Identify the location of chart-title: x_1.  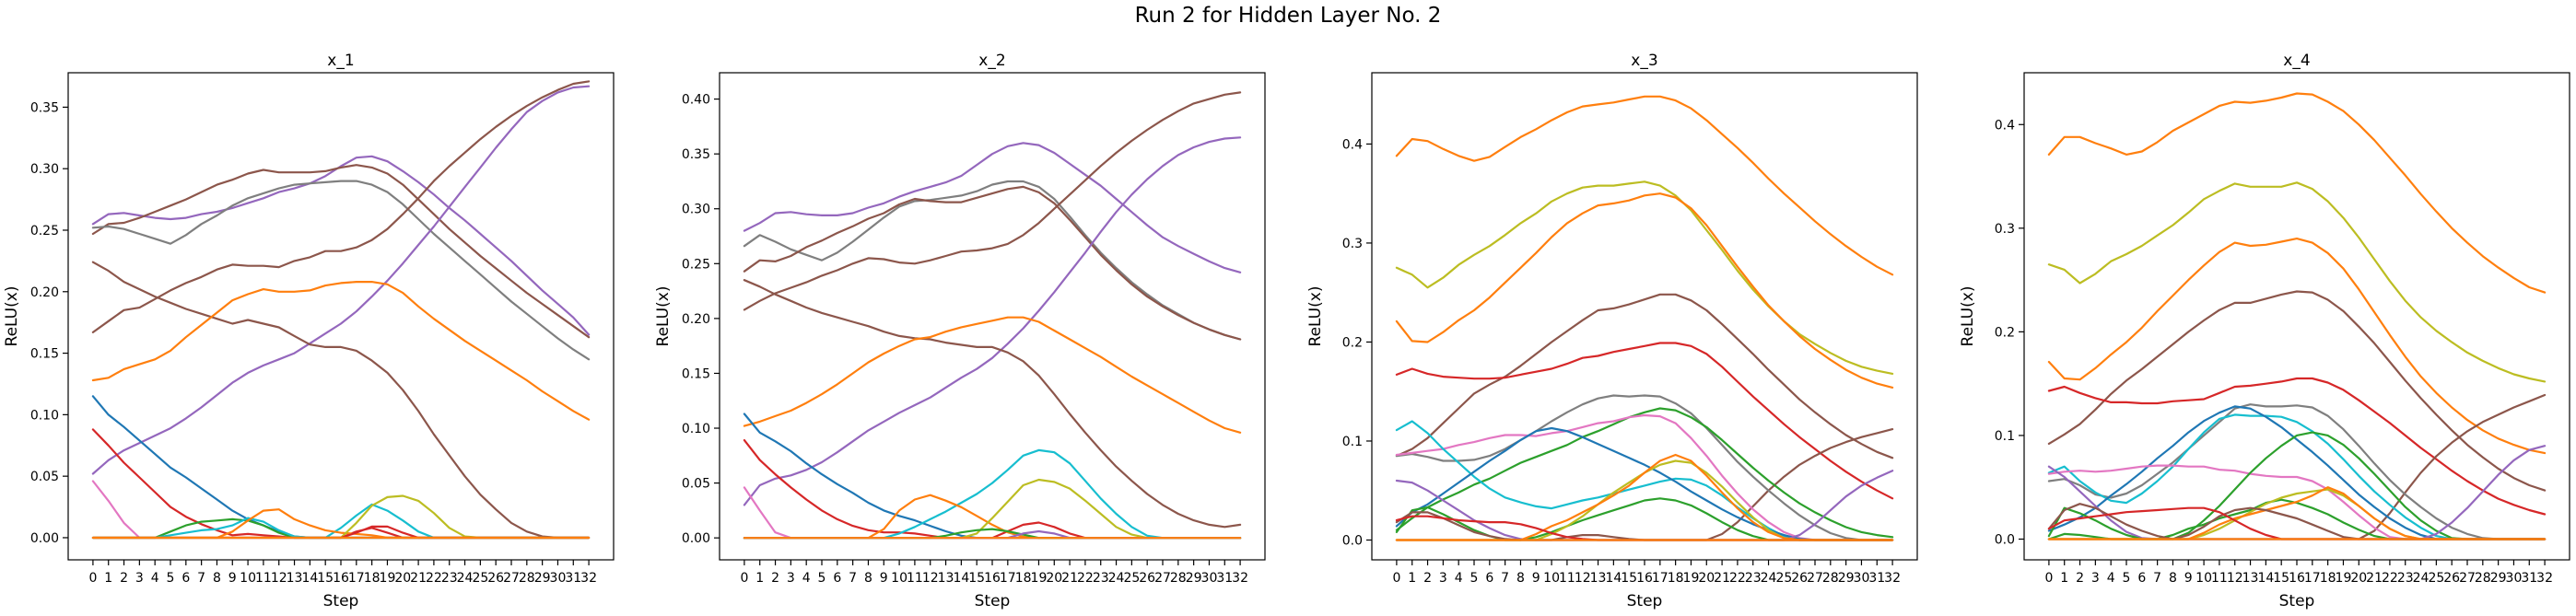
(340, 61).